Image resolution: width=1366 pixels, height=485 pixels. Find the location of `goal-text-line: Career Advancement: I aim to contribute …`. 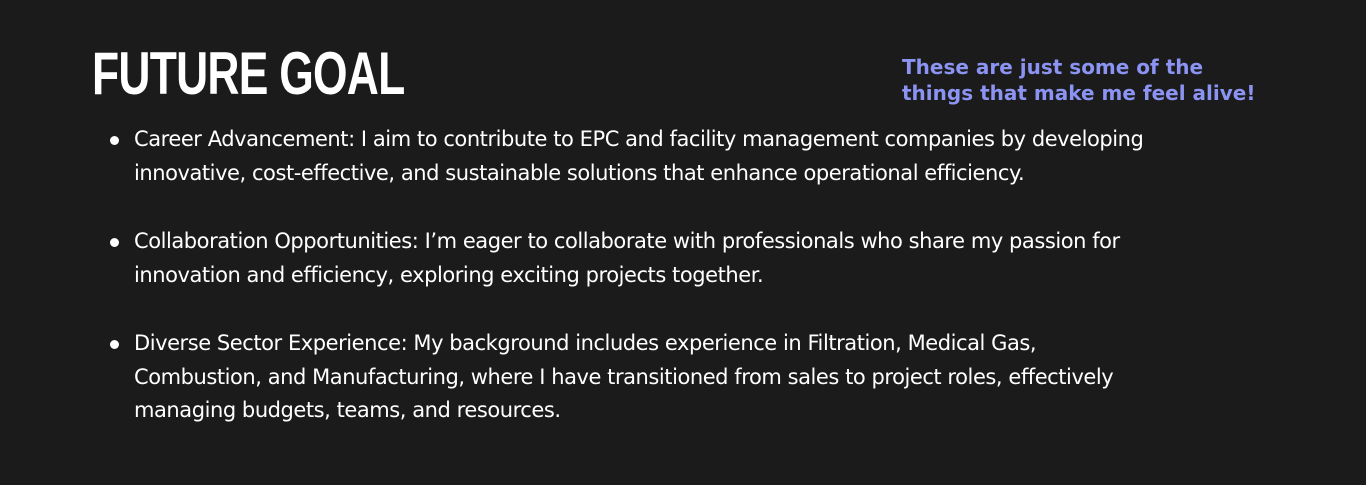

goal-text-line: Career Advancement: I aim to contribute … is located at coordinates (639, 139).